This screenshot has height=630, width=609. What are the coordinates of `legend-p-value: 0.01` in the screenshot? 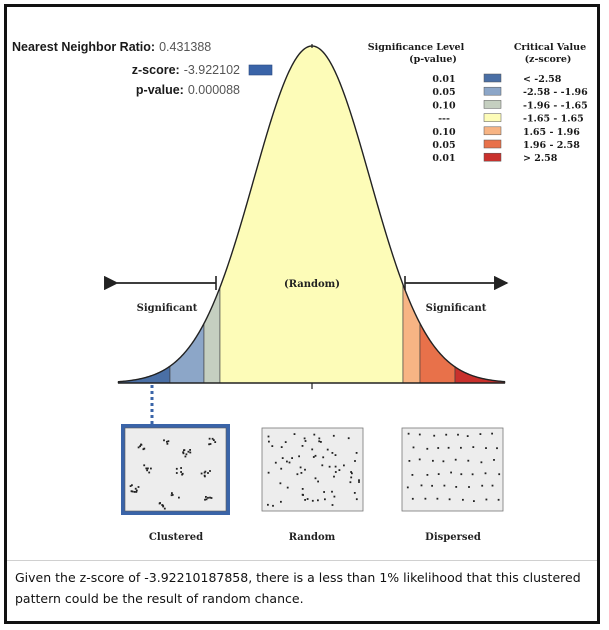 It's located at (443, 79).